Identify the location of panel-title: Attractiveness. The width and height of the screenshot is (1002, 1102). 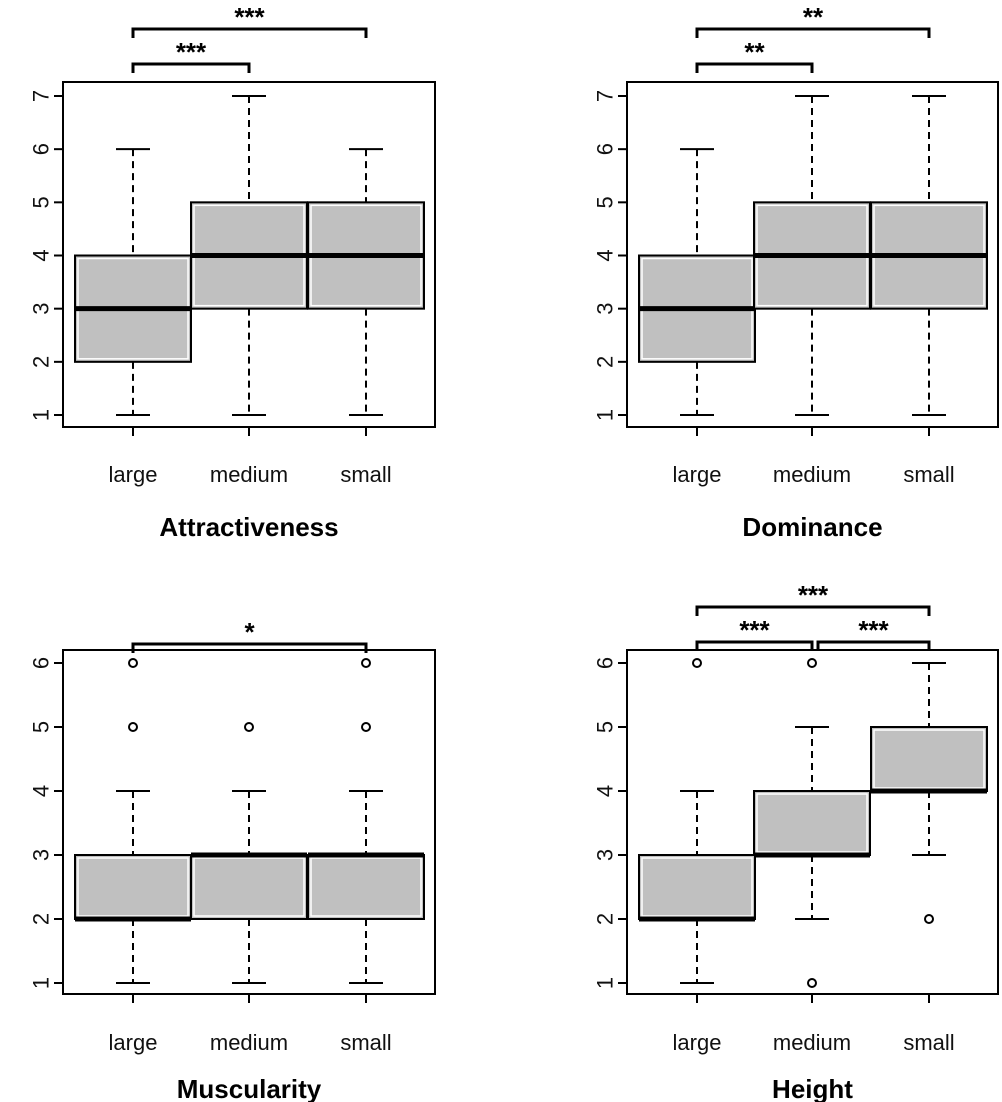
(248, 527).